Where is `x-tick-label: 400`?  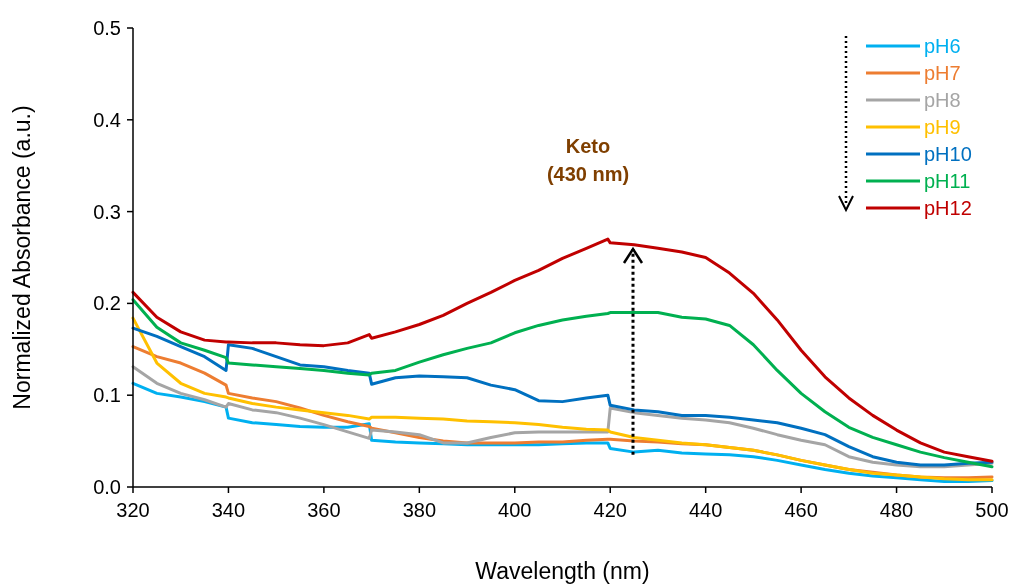 x-tick-label: 400 is located at coordinates (515, 510).